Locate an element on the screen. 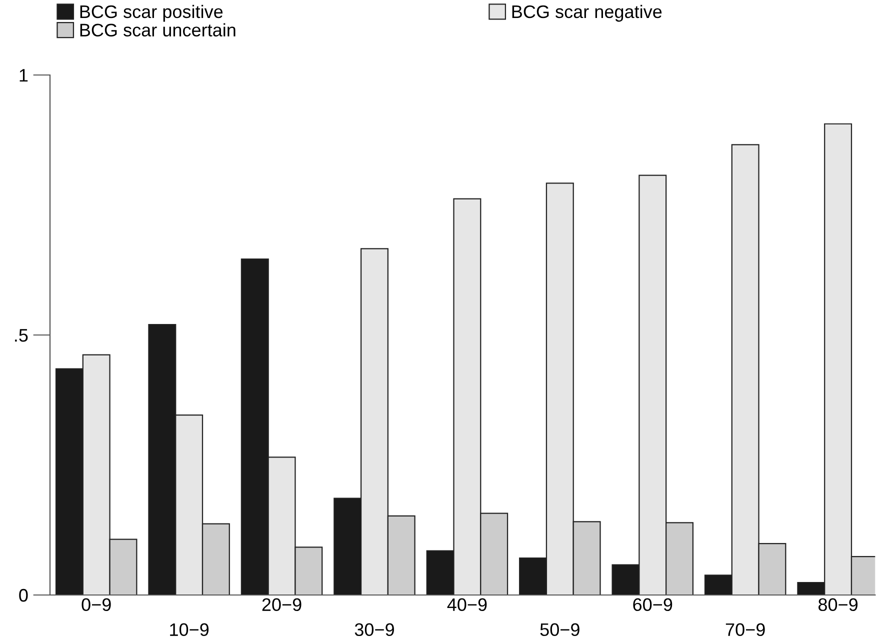  x-tick-label: 80−9 is located at coordinates (838, 605).